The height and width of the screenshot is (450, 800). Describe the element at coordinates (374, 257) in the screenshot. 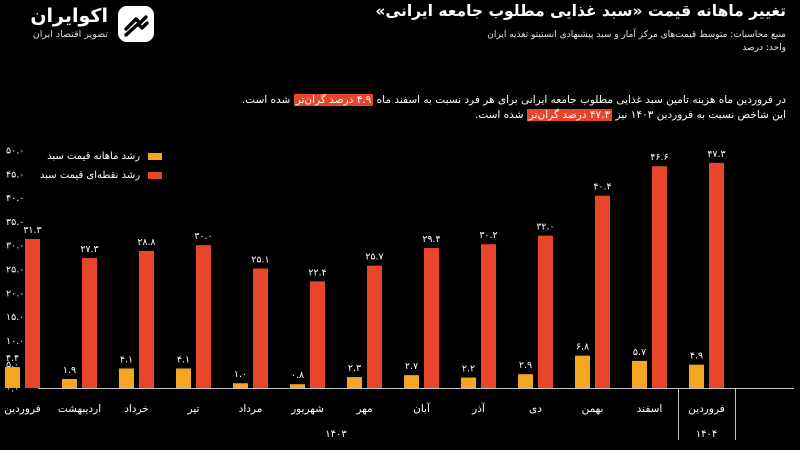

I see `data-label-yearly: ۲۵.۷` at that location.